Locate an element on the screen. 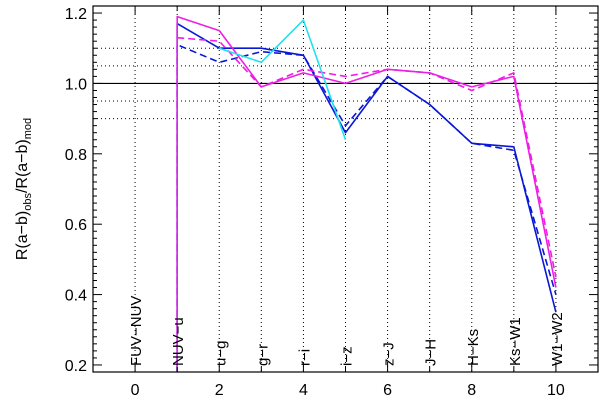 The width and height of the screenshot is (600, 407). y-tick-label-4: 1.0 is located at coordinates (76, 84).